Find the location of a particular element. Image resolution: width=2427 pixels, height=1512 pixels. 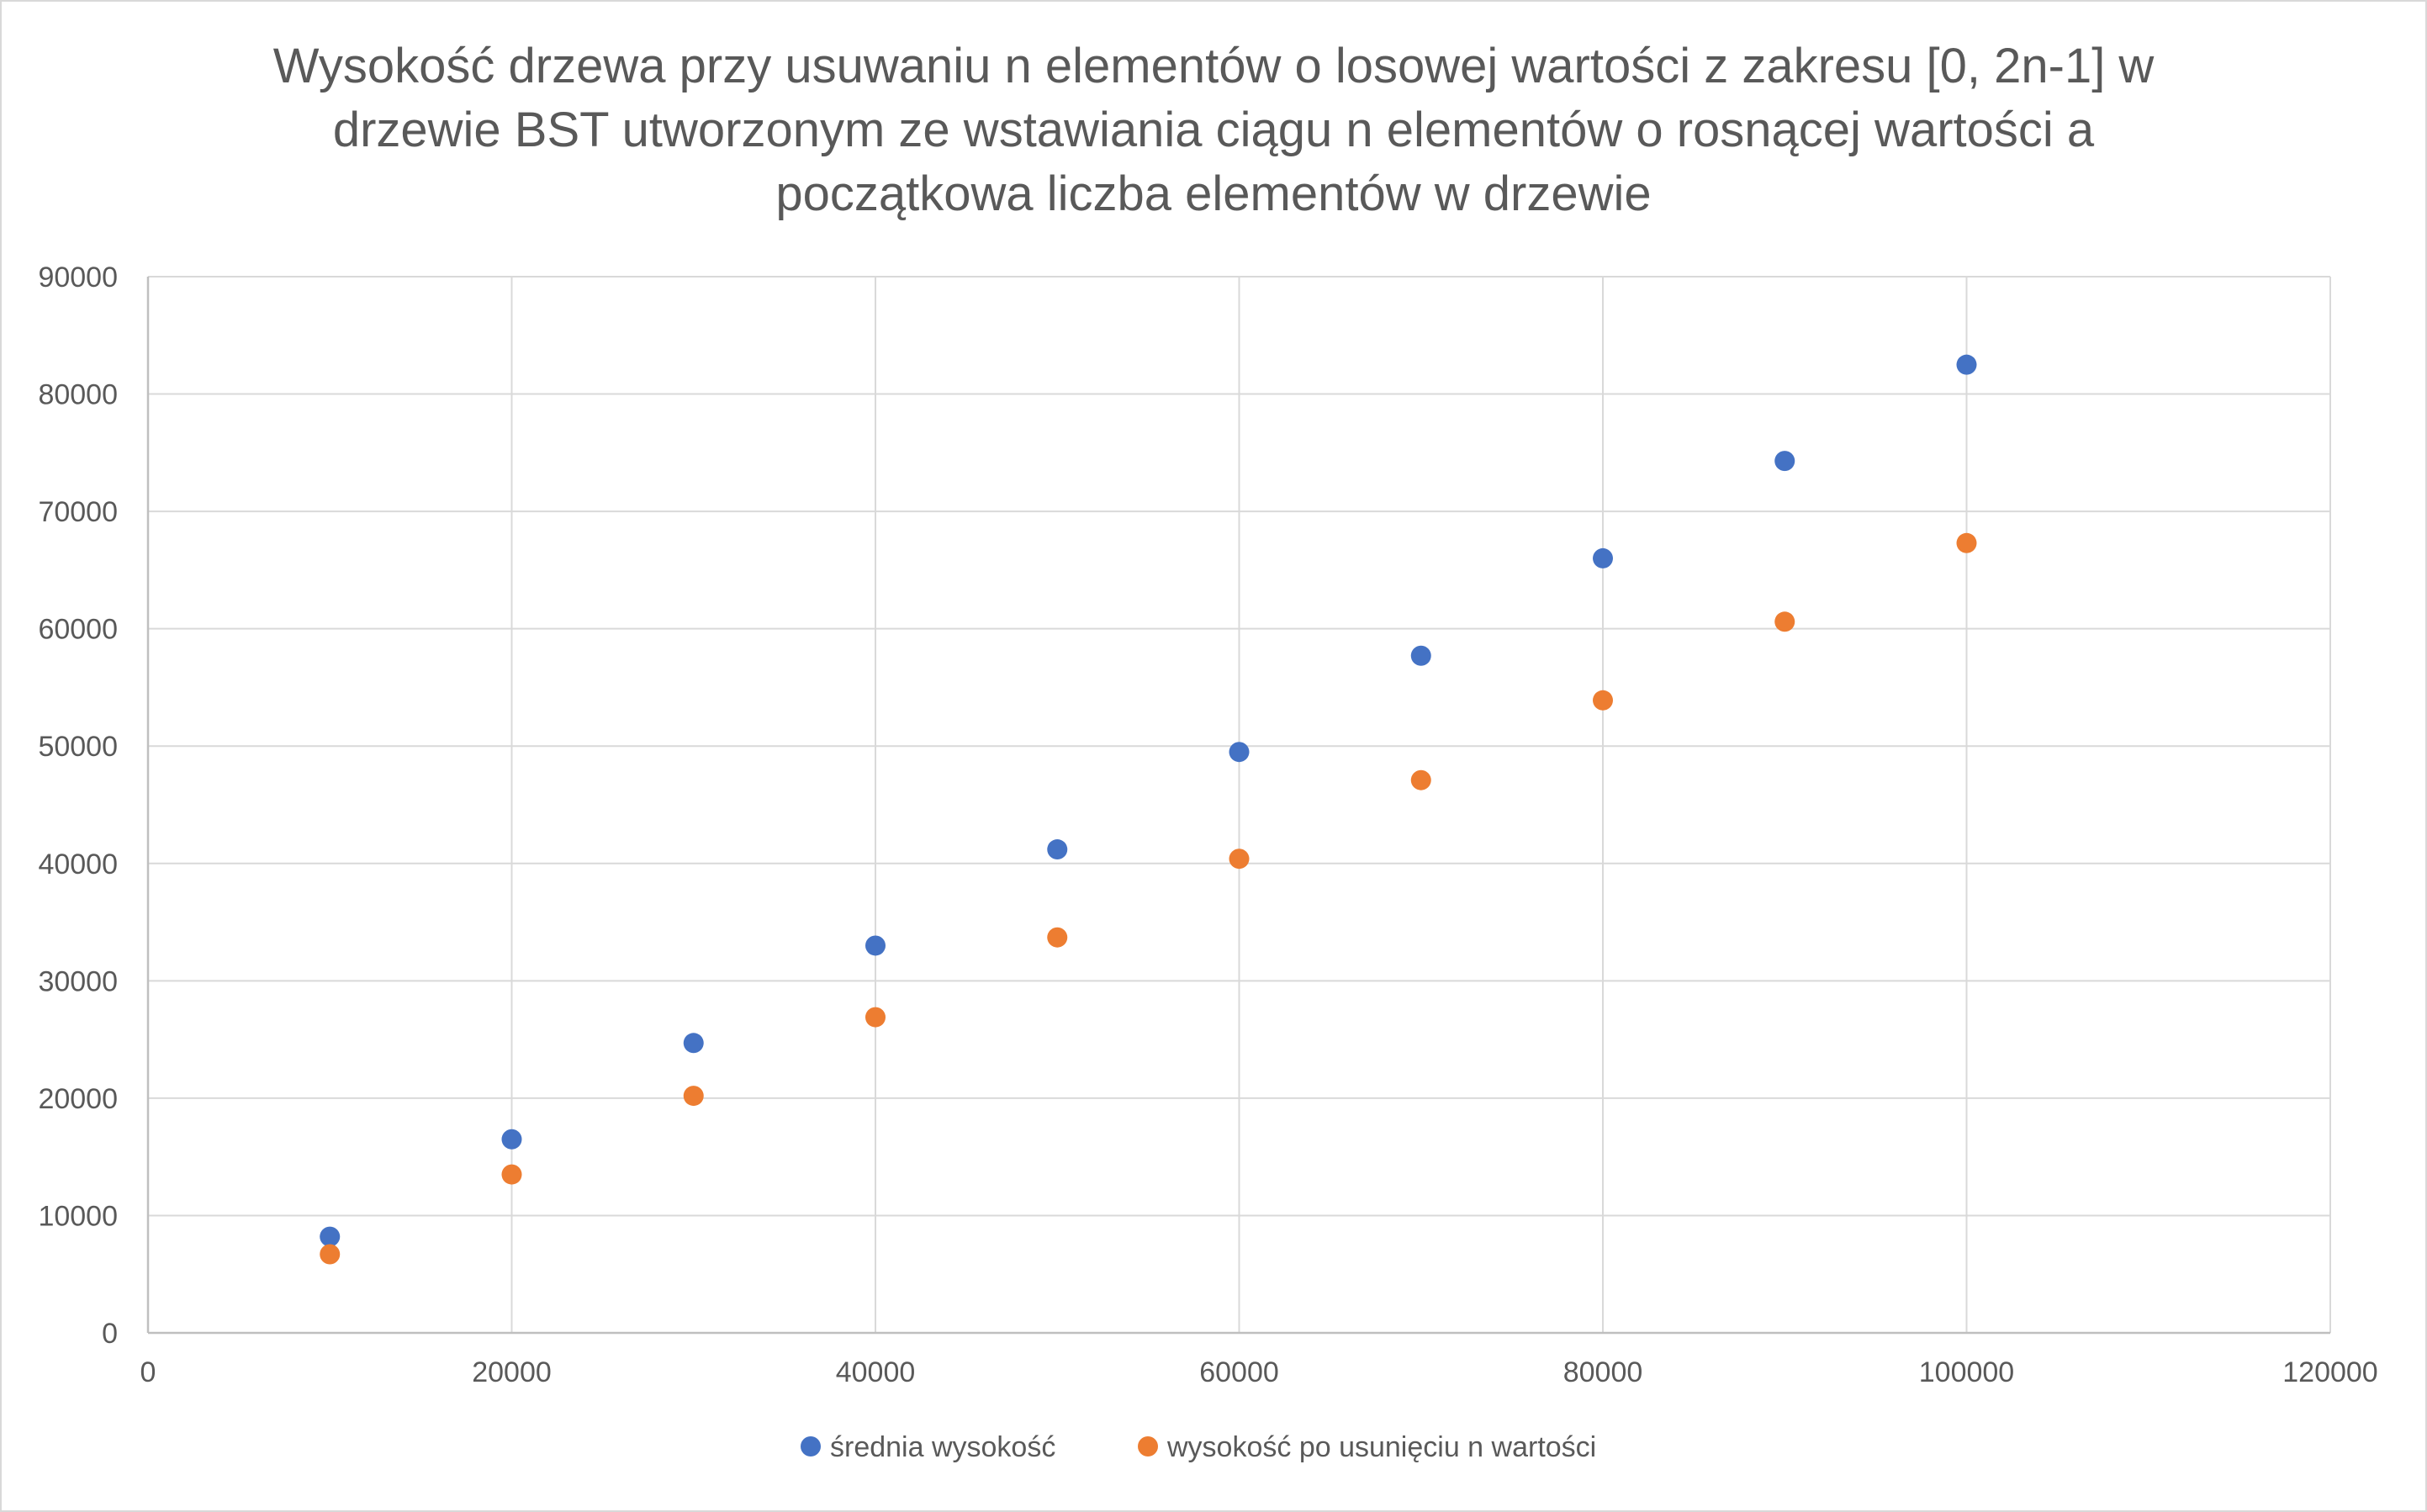

legend-label-1: średnia wysokość is located at coordinates (943, 1447).